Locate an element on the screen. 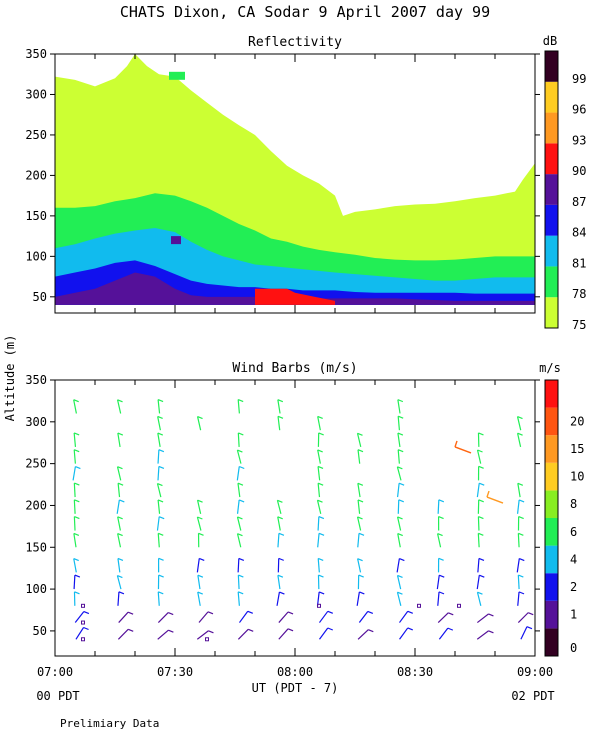  wind-colorbar: 0 1 2 4 6 8 10 15 20 is located at coordinates (564, 518).